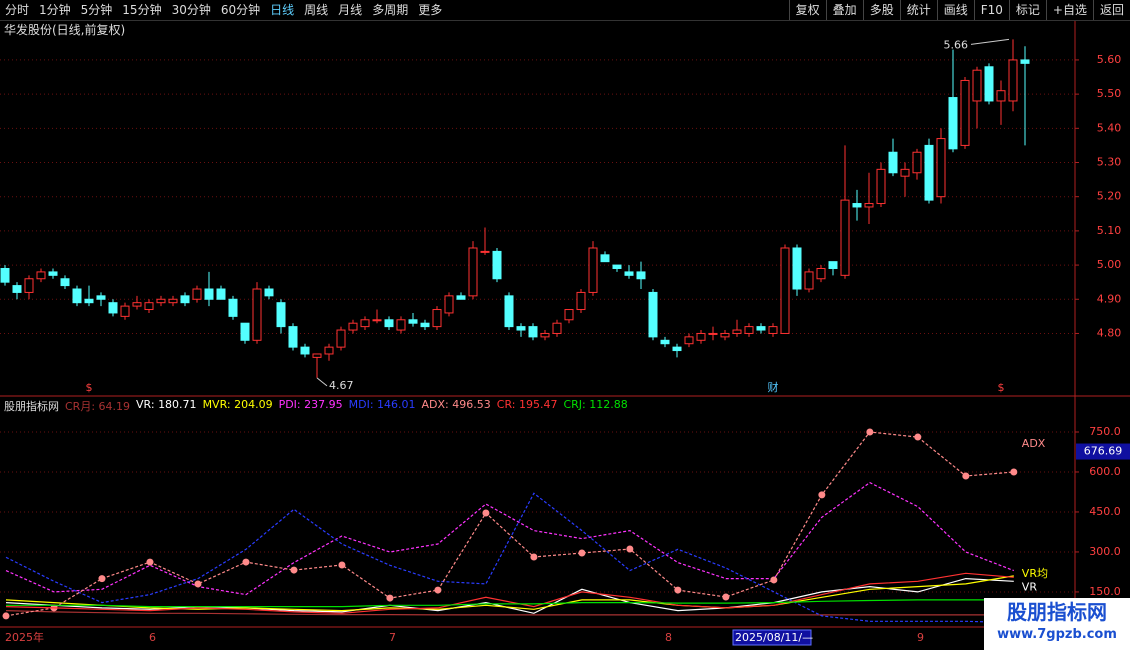 The height and width of the screenshot is (650, 1130). What do you see at coordinates (430, 10) in the screenshot?
I see `tab: 更多` at bounding box center [430, 10].